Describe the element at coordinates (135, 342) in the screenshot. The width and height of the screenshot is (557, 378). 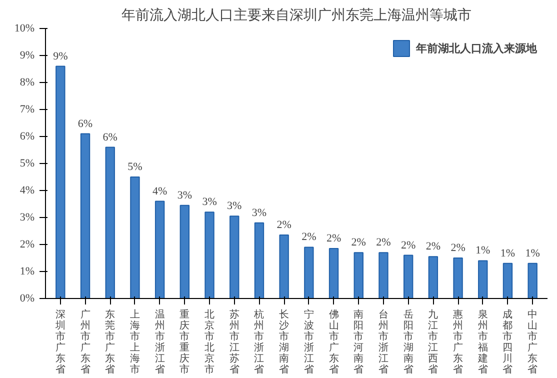
I see `x-tick-label: 上海市上海市` at that location.